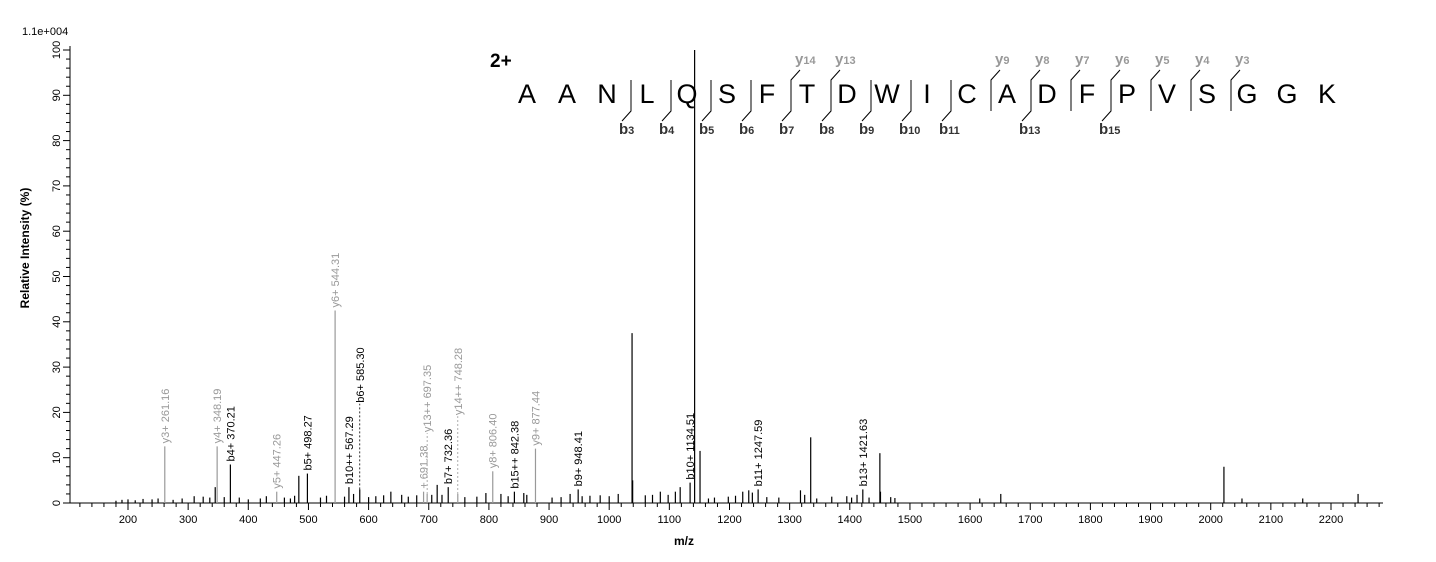 Image resolution: width=1436 pixels, height=562 pixels. What do you see at coordinates (866, 129) in the screenshot?
I see `b-ion-label: b9` at bounding box center [866, 129].